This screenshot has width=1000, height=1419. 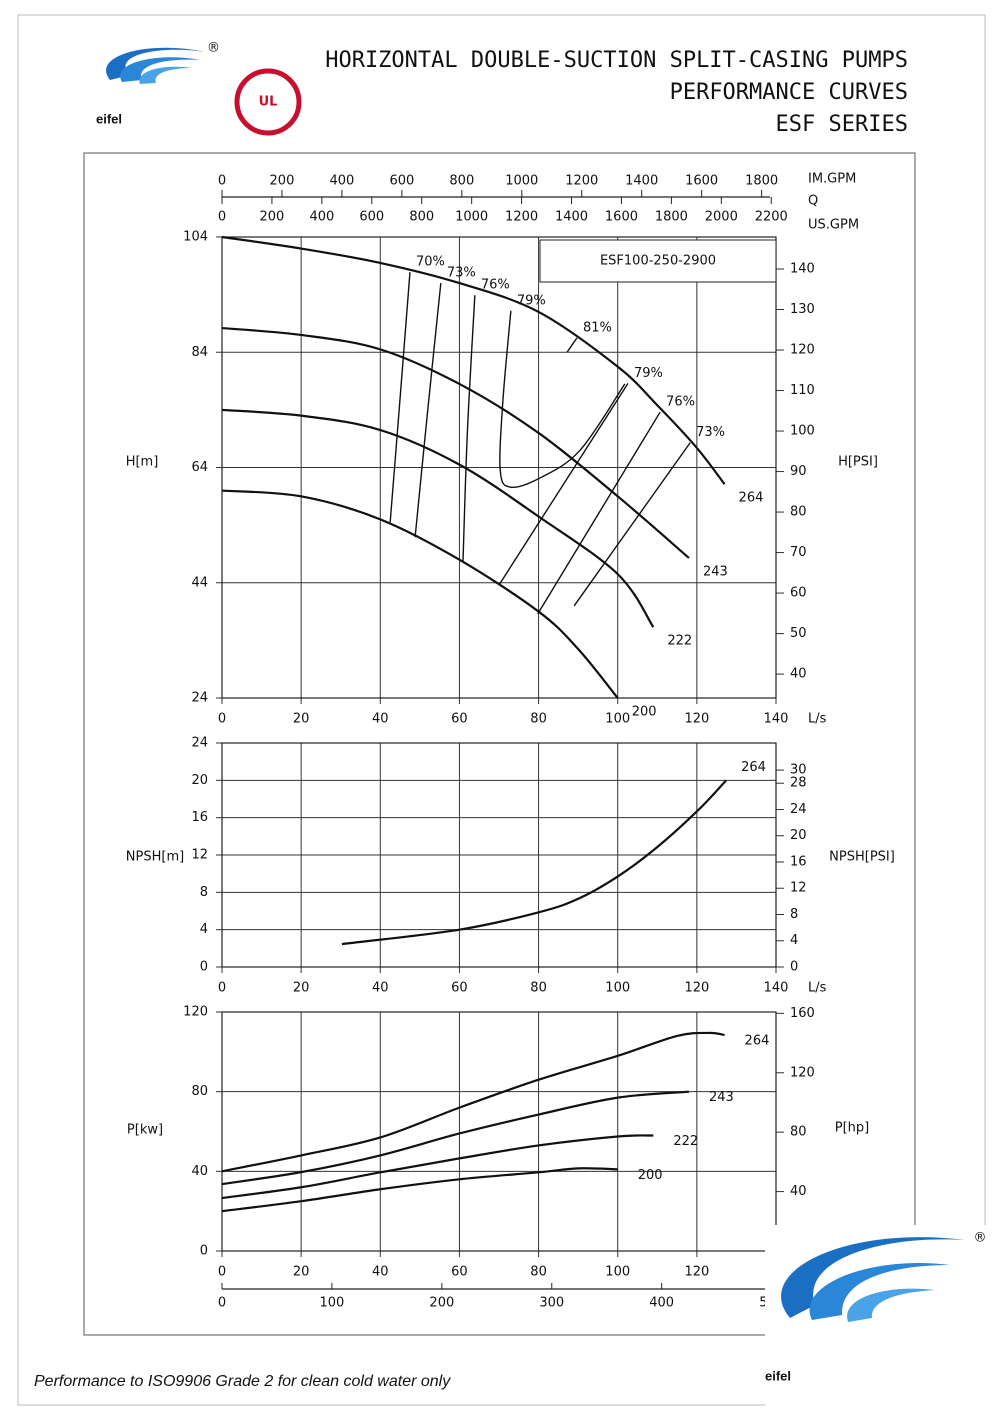 What do you see at coordinates (301, 719) in the screenshot?
I see `x-tick-label: 20` at bounding box center [301, 719].